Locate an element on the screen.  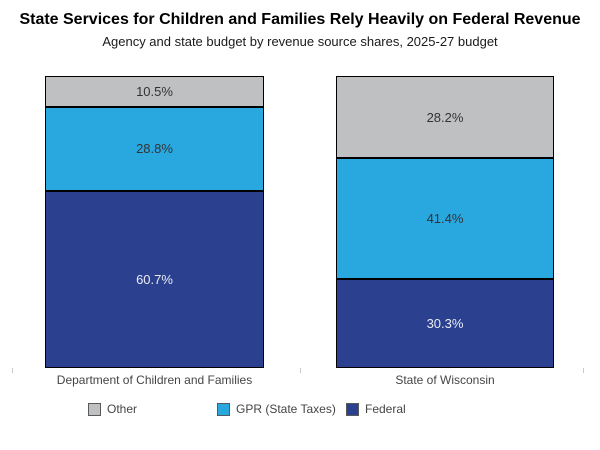
x-axis-label-wisconsin: State of Wisconsin is located at coordinates (445, 380).